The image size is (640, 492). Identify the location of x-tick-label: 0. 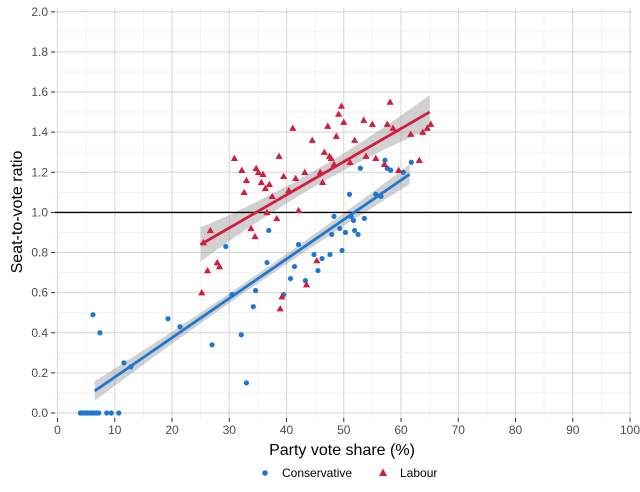
(57, 430).